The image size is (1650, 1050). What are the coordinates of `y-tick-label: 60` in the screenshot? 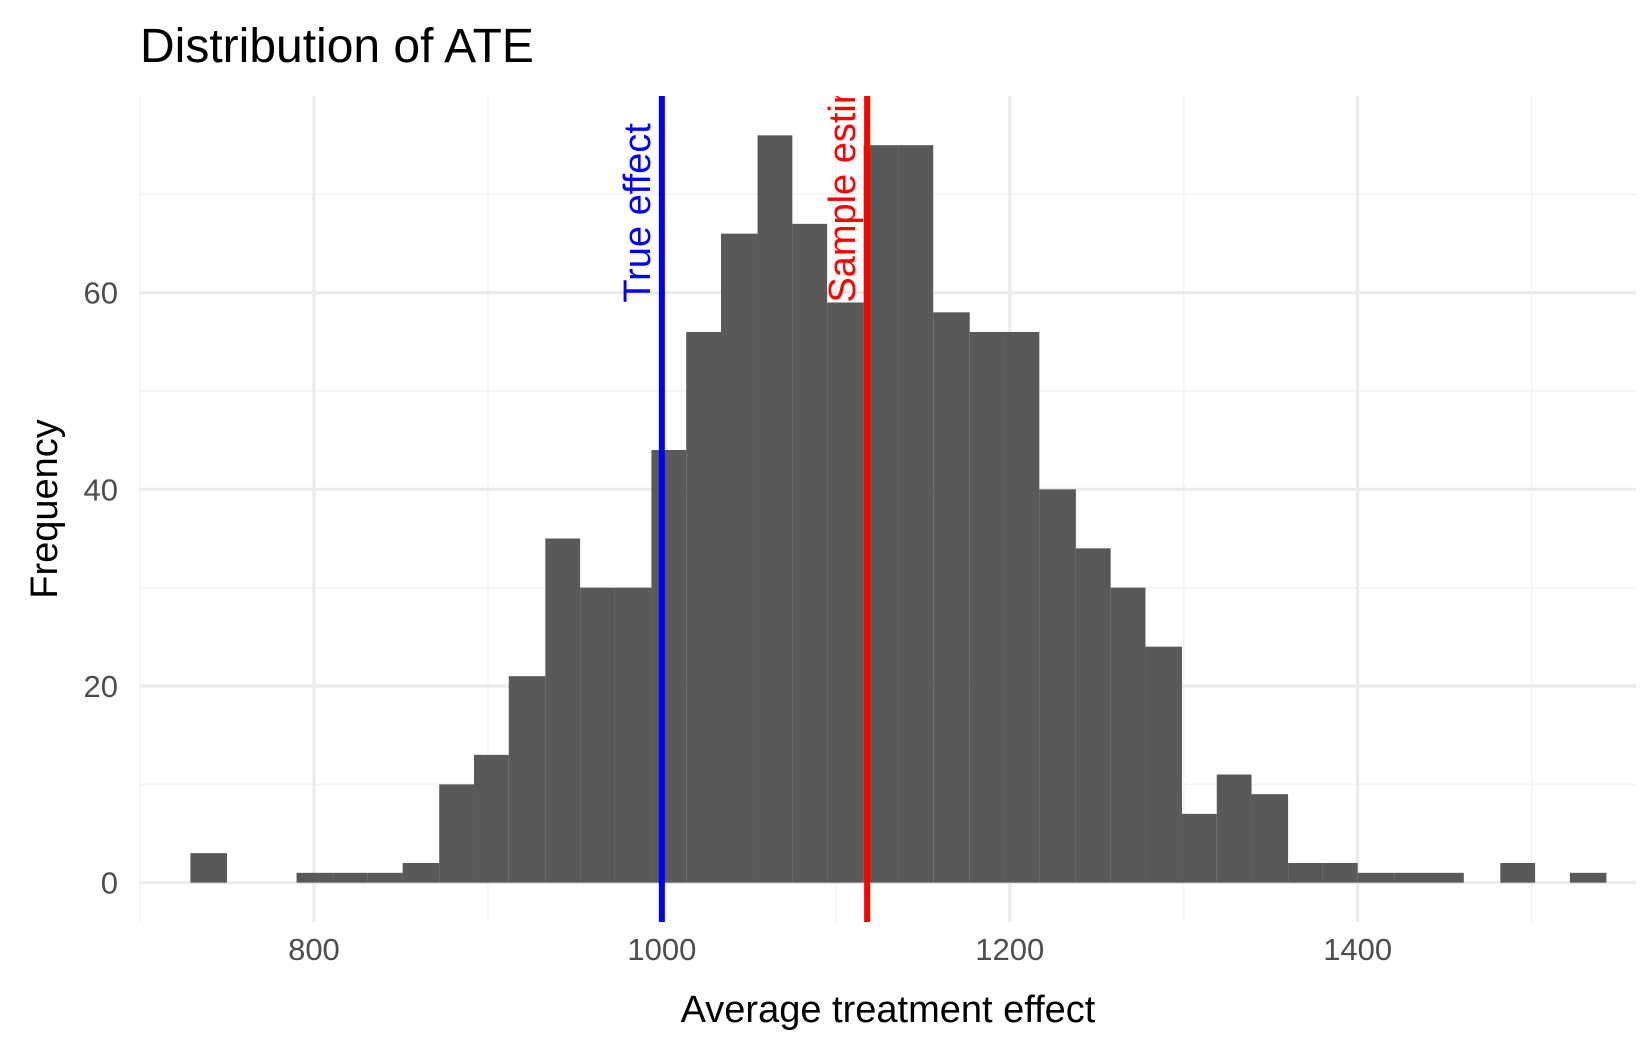 It's located at (101, 293).